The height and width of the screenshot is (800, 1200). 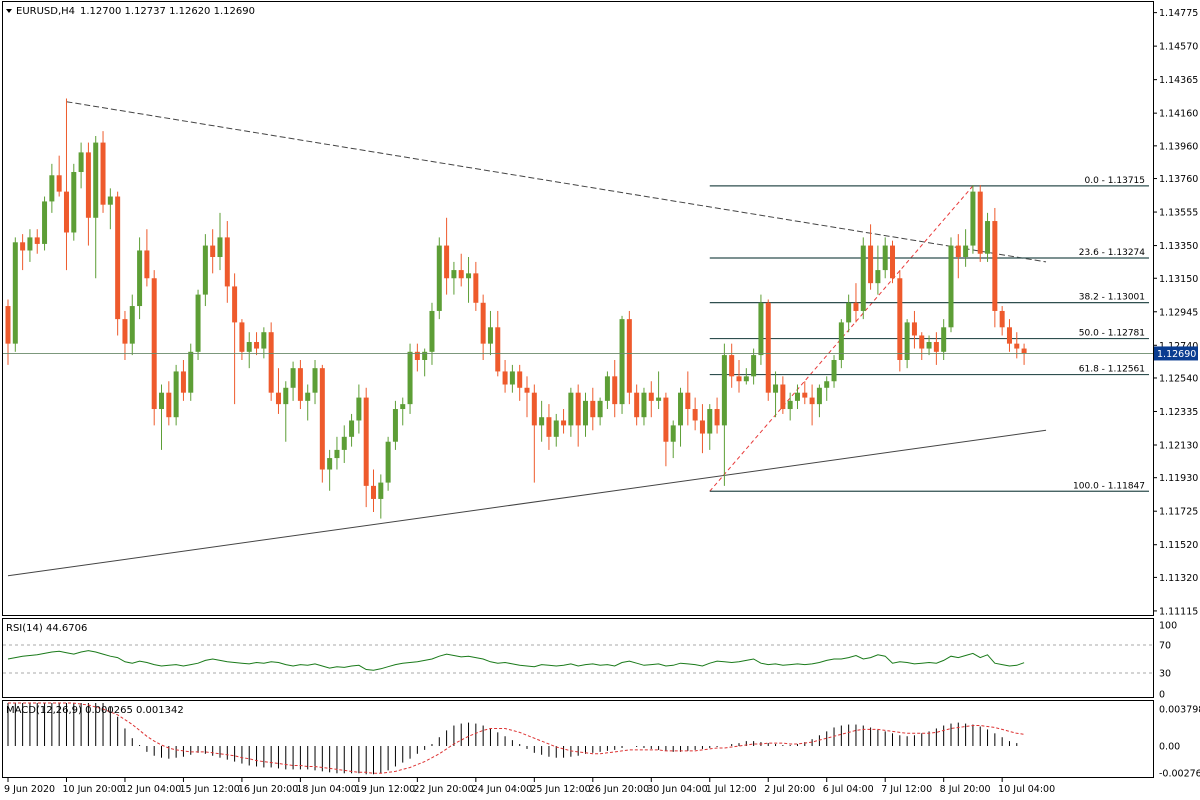 What do you see at coordinates (1178, 80) in the screenshot?
I see `price-tick-label: 1.14365` at bounding box center [1178, 80].